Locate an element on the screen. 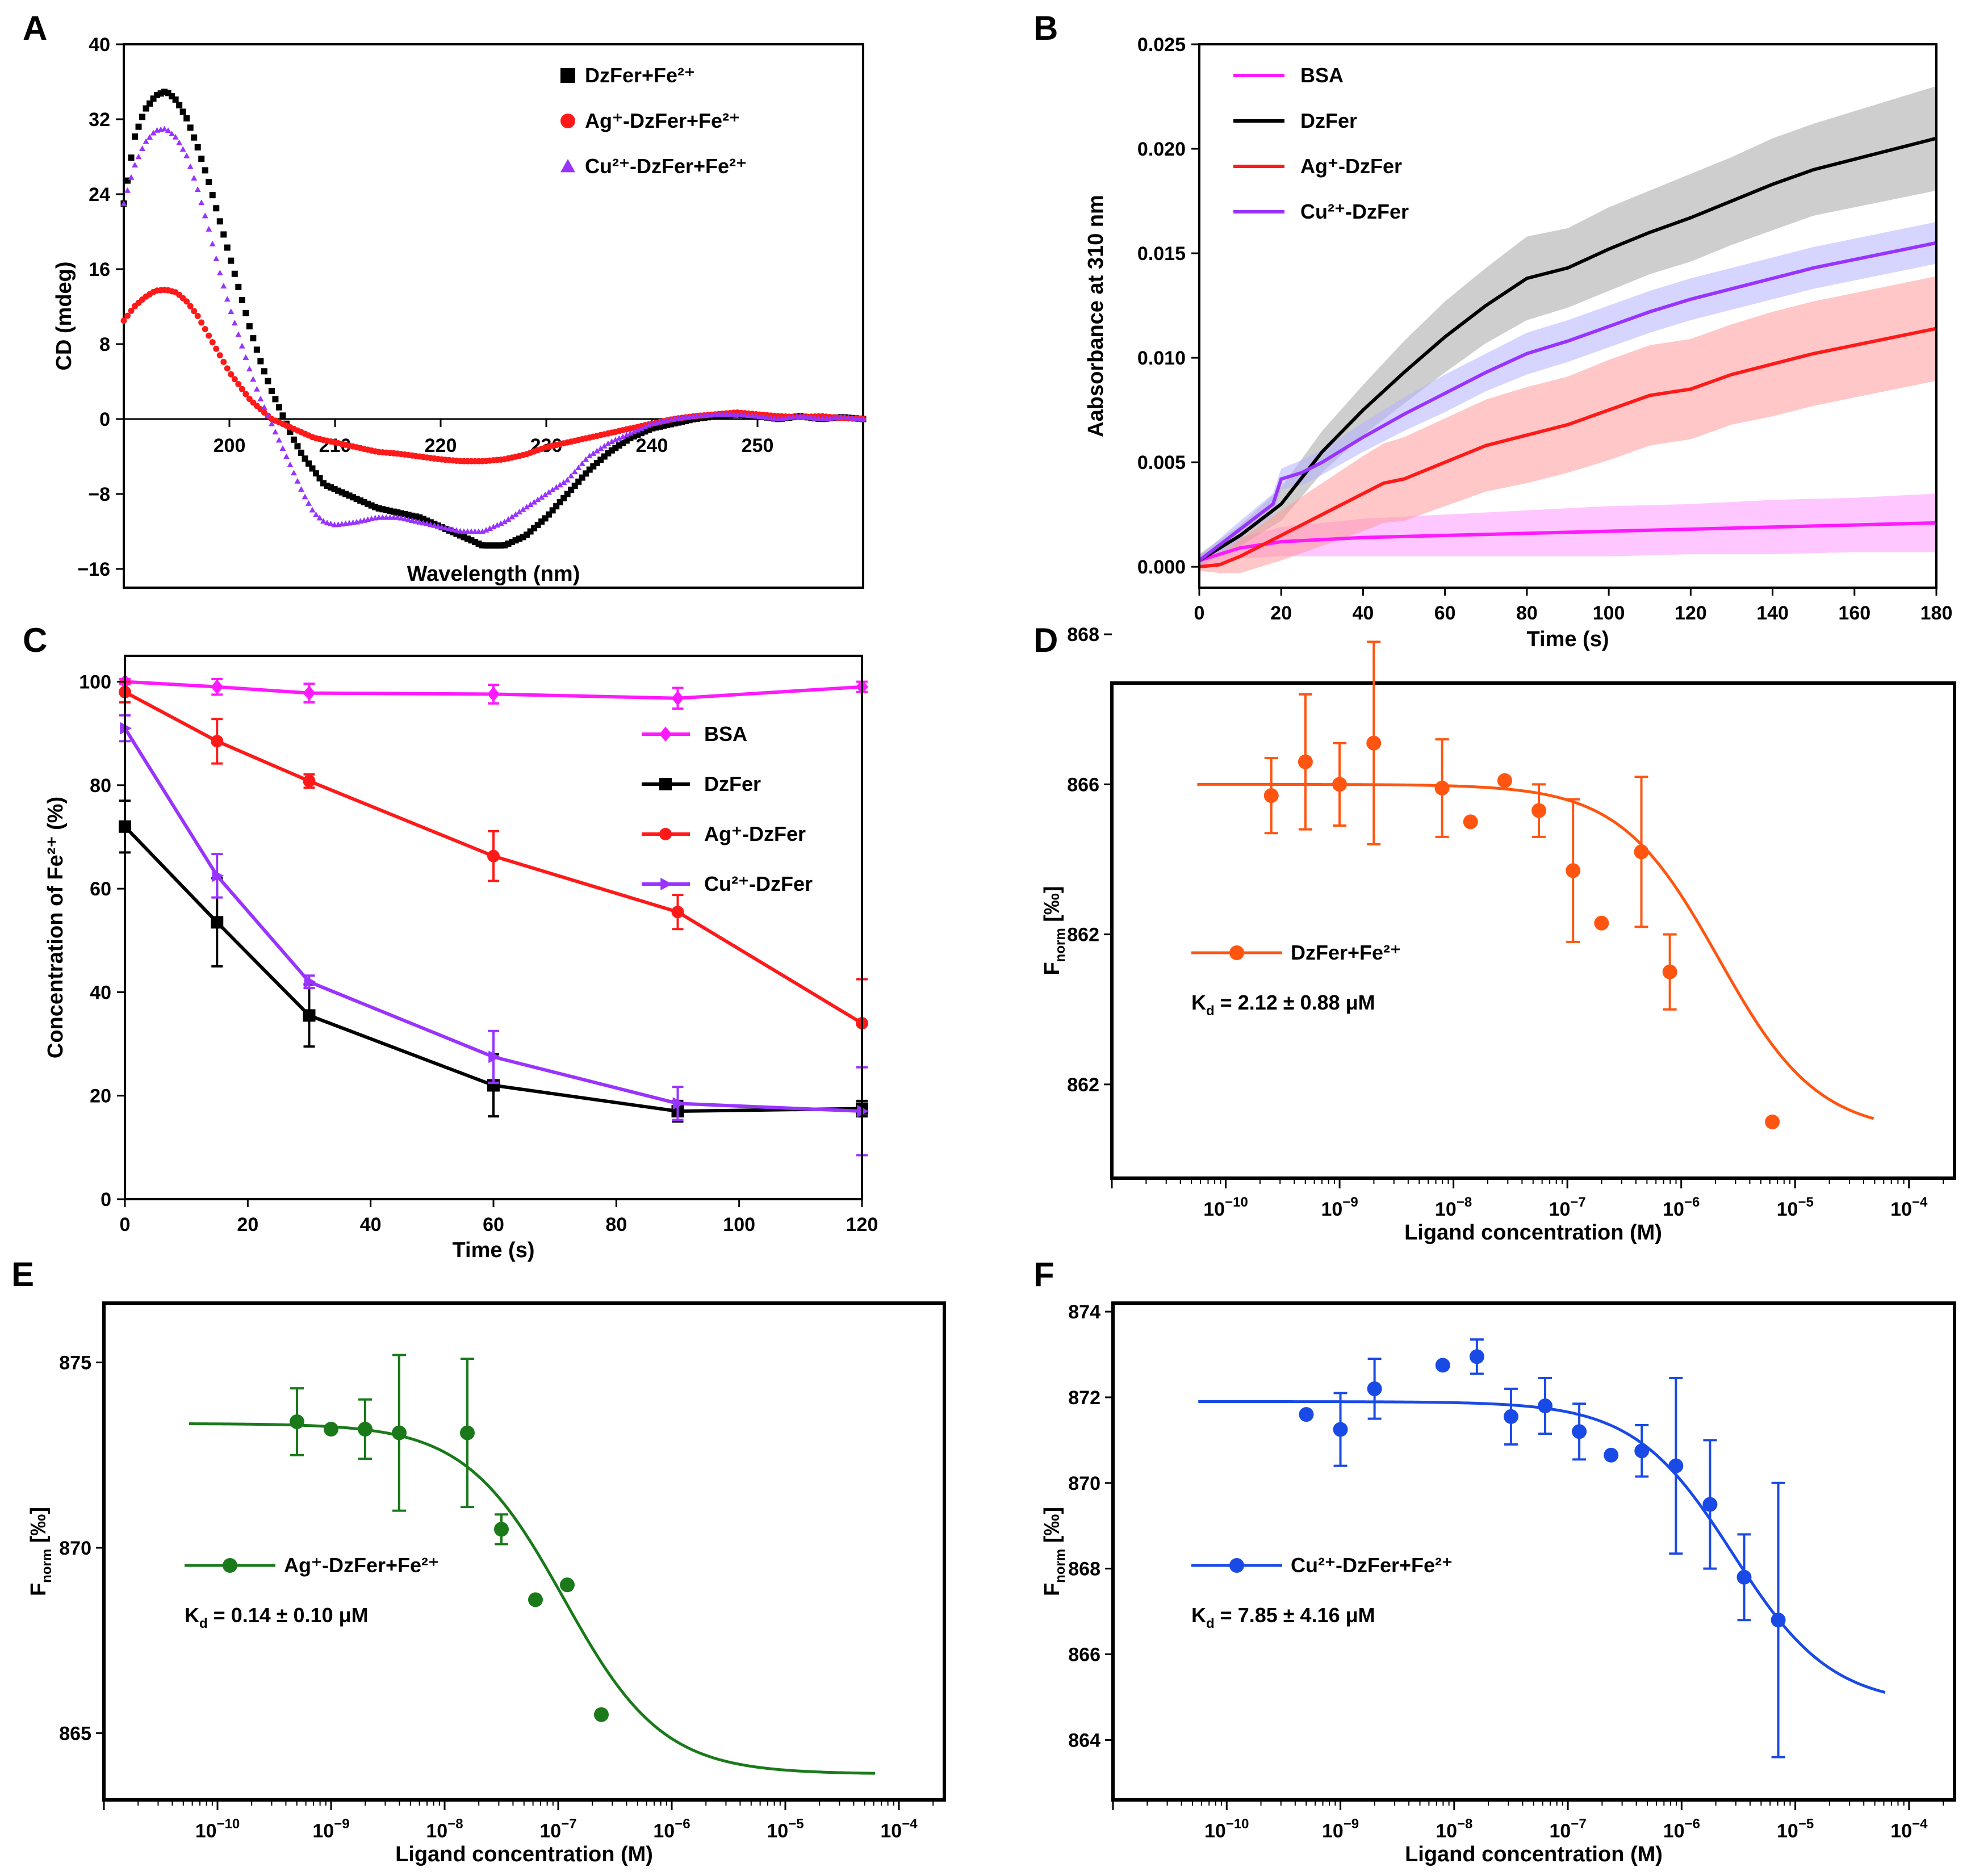 The width and height of the screenshot is (1971, 1876). panel-f-ytick-label: 872 is located at coordinates (1084, 1398).